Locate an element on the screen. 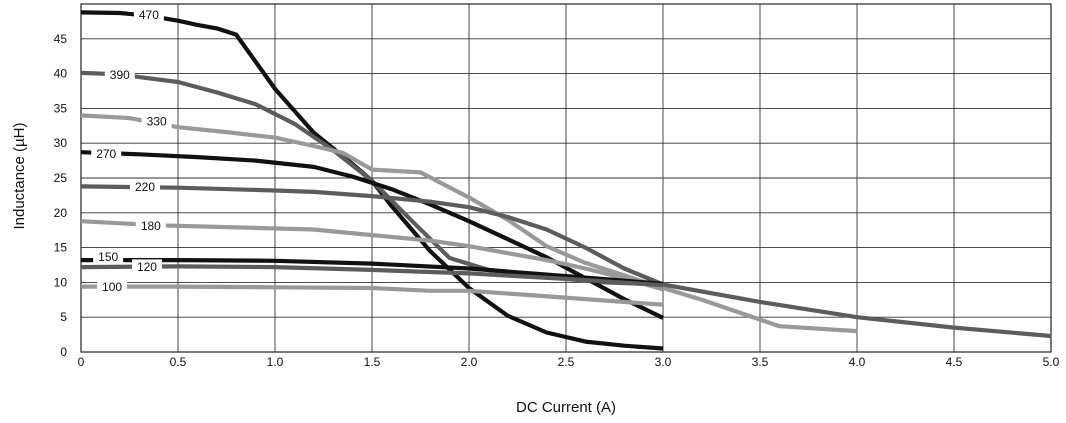 Image resolution: width=1066 pixels, height=423 pixels. x-tick-label: 2.0 is located at coordinates (469, 362).